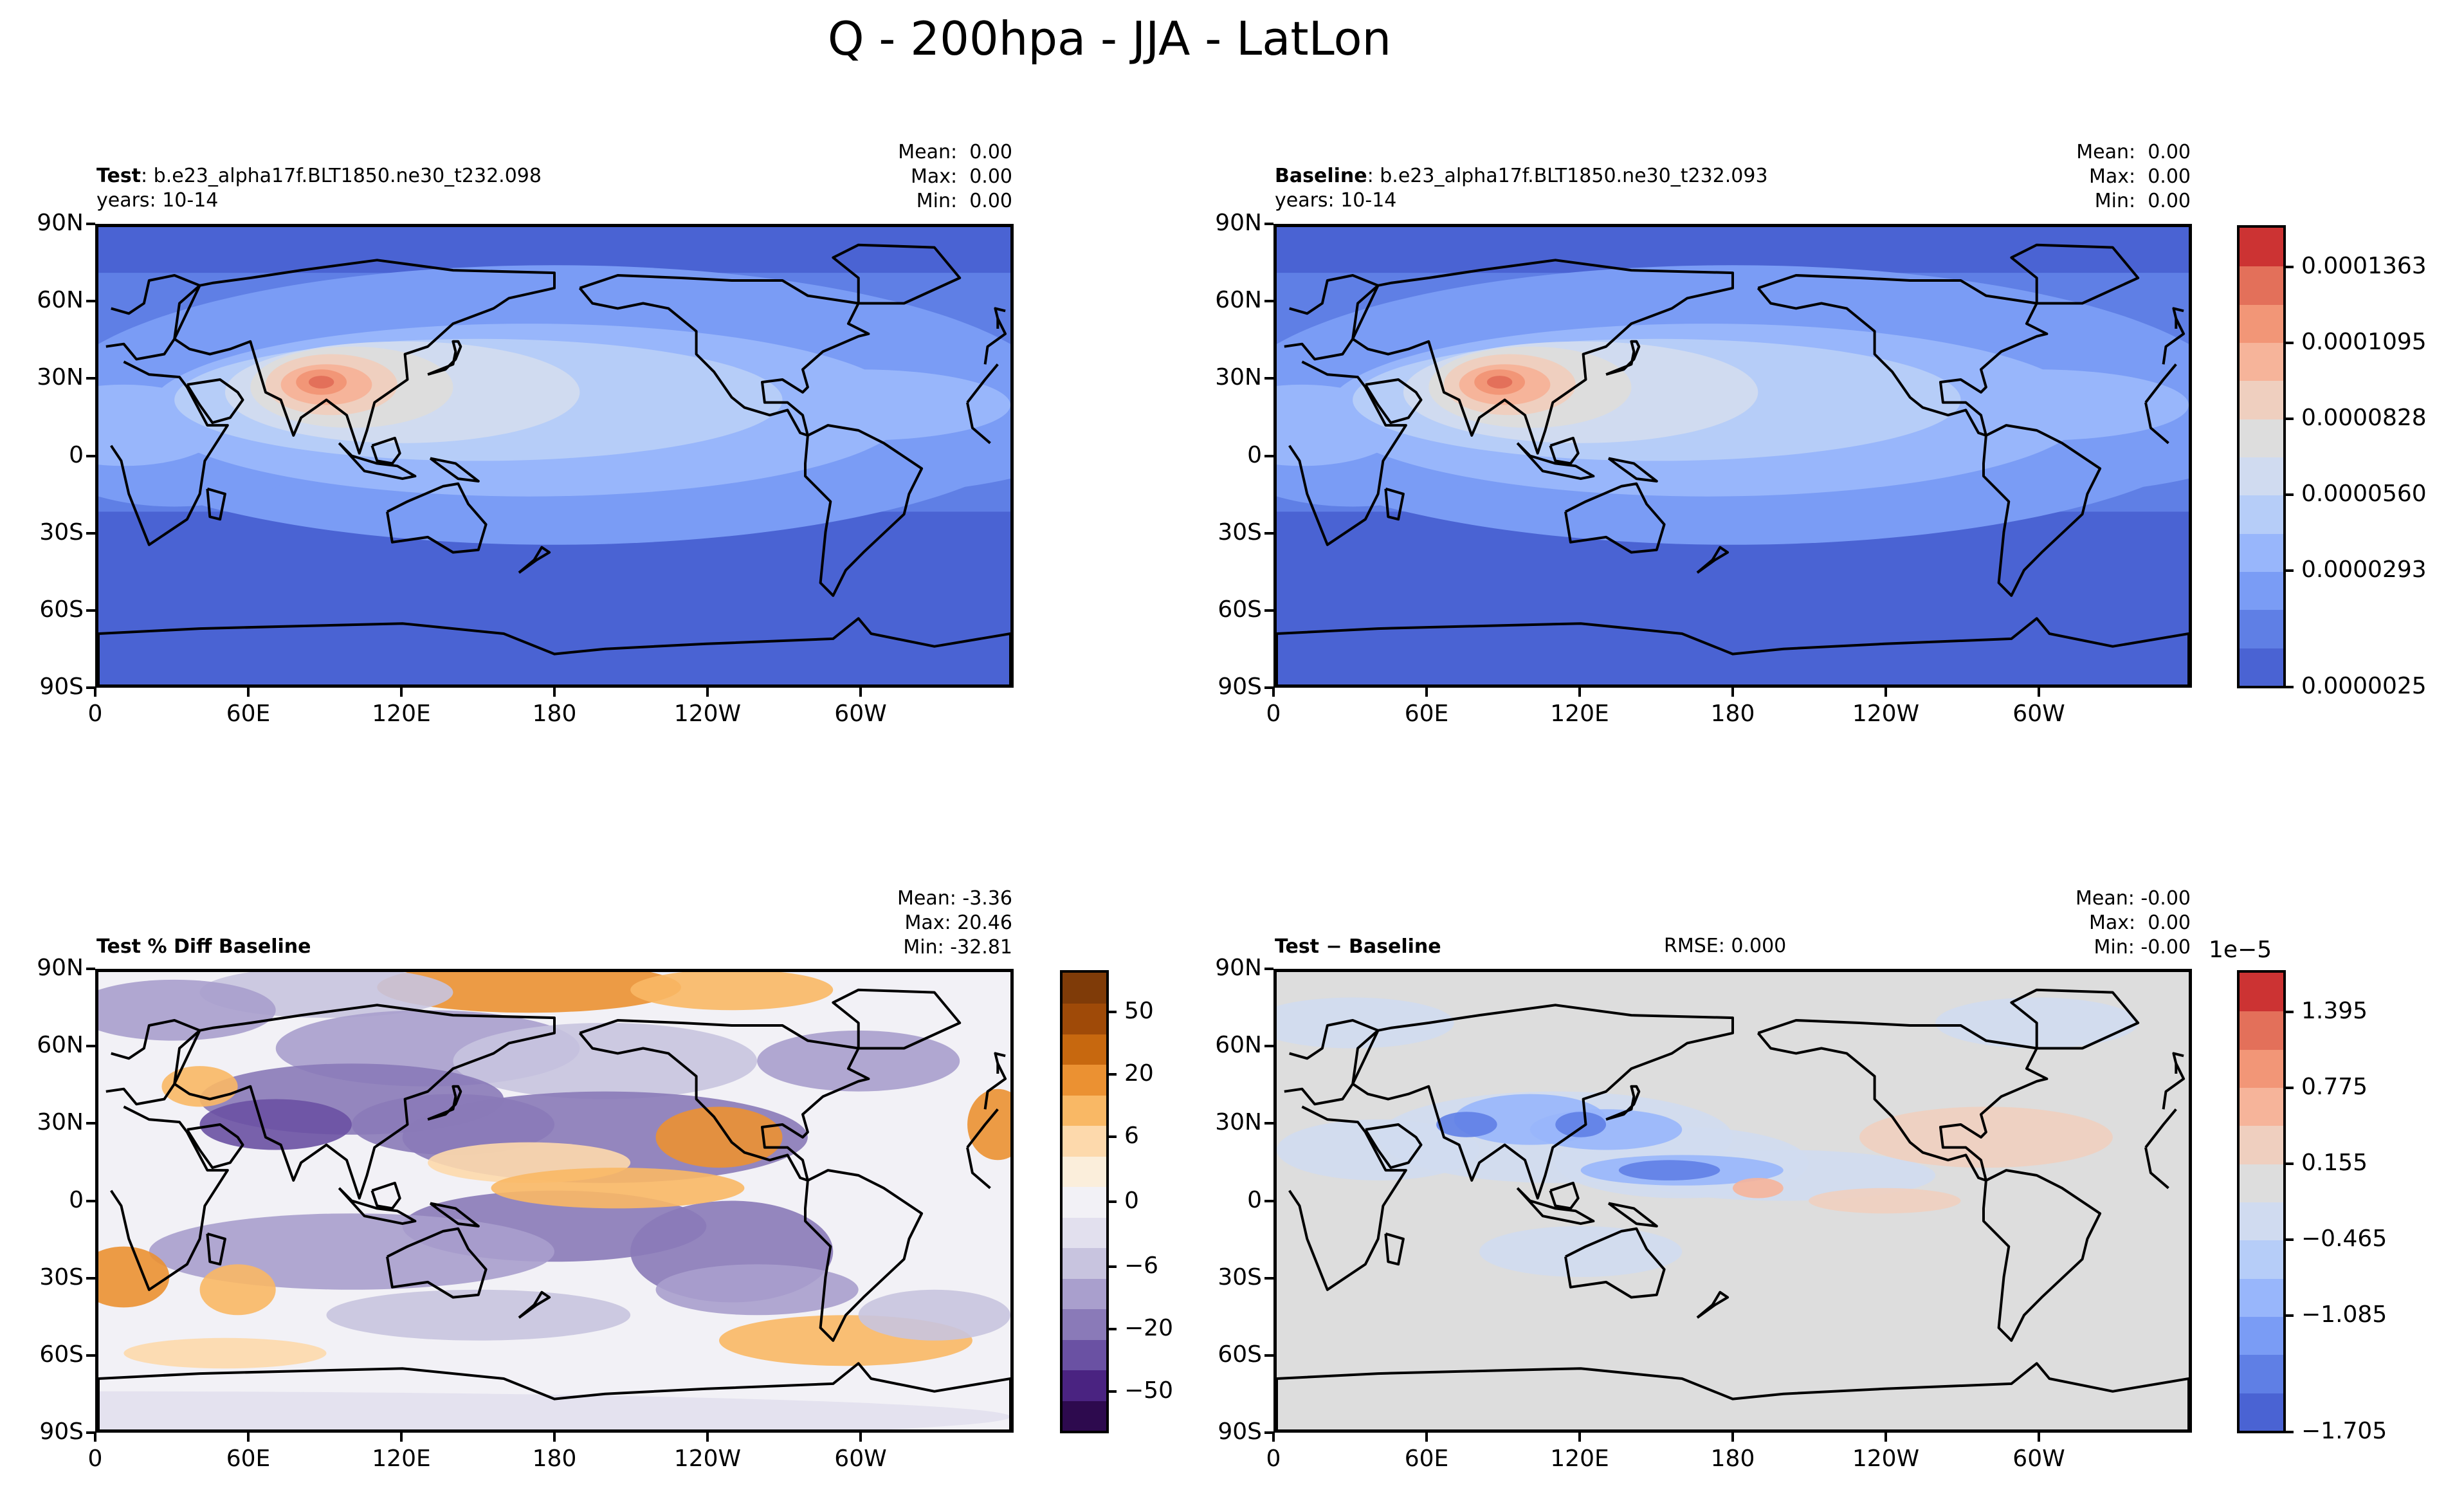 The width and height of the screenshot is (2464, 1497). I want to click on colorbar-label: −20, so click(1148, 1328).